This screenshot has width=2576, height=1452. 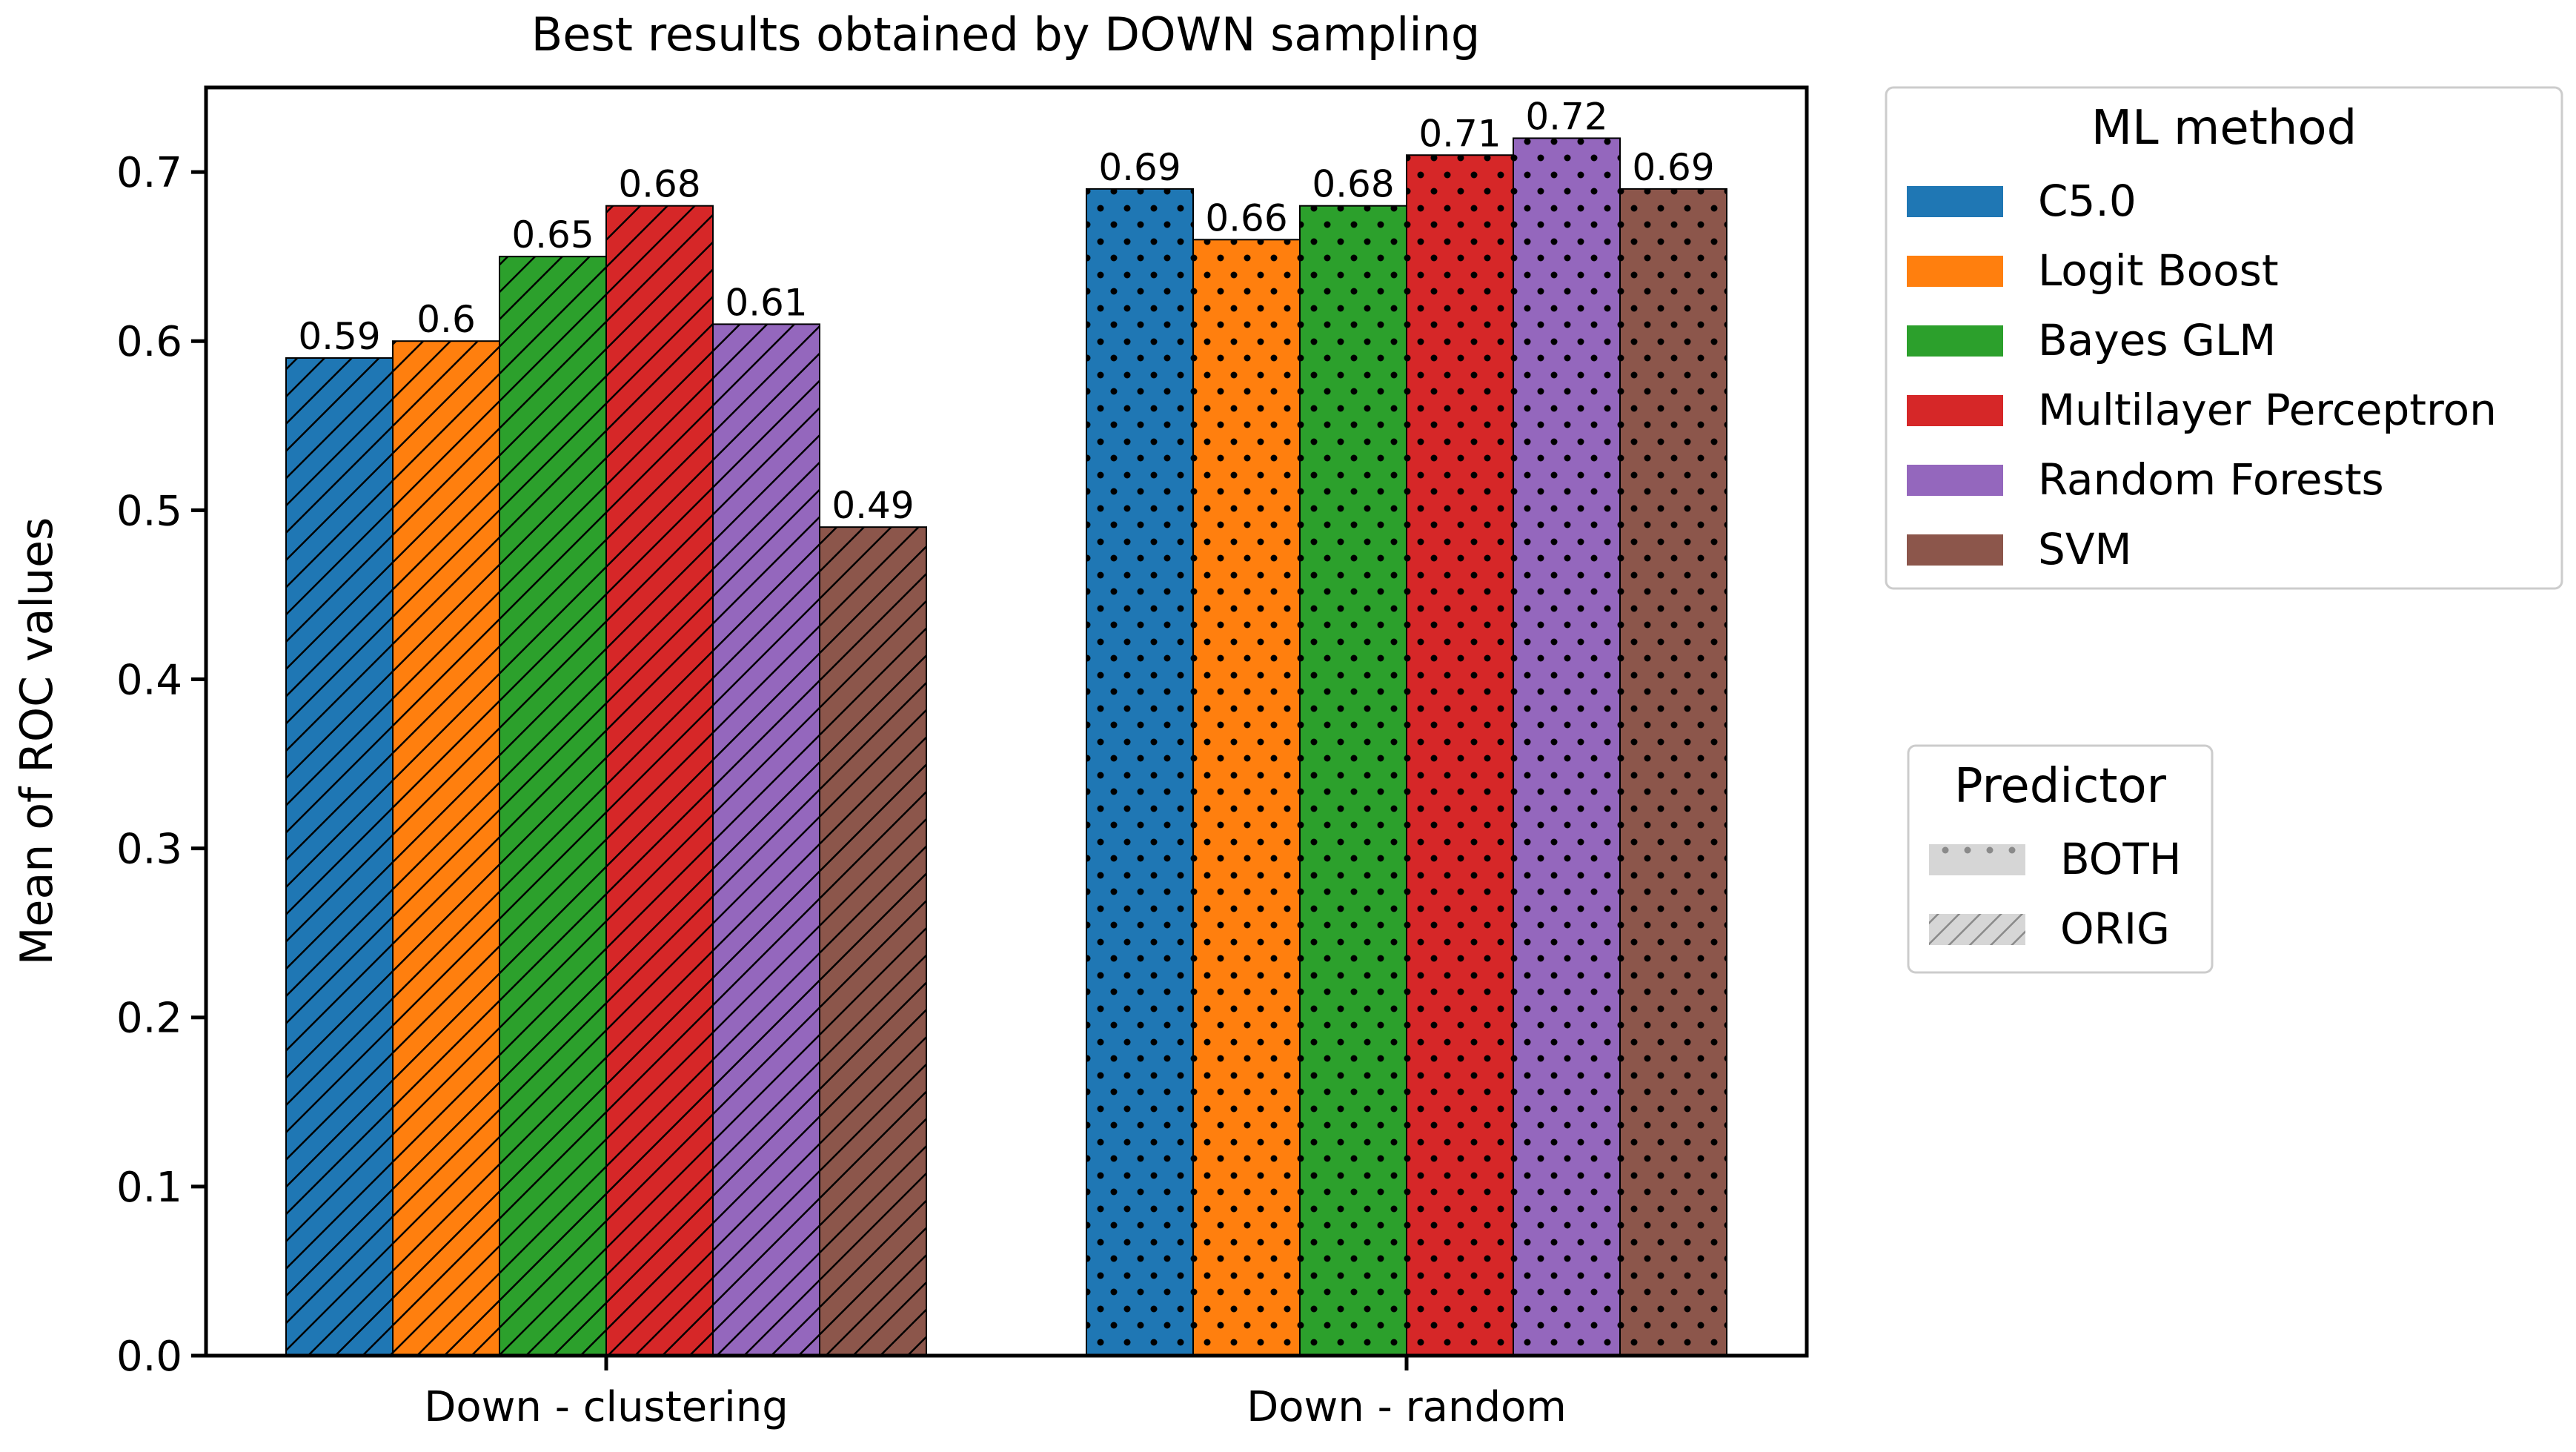 What do you see at coordinates (2115, 929) in the screenshot?
I see `legend-label: ORIG` at bounding box center [2115, 929].